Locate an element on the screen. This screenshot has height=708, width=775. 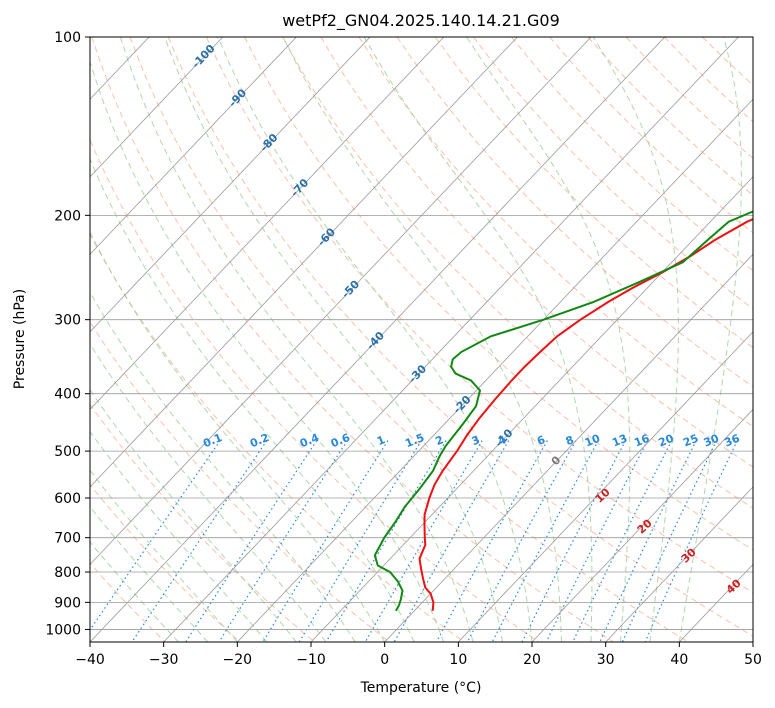
x-tick-label: 0 is located at coordinates (384, 660).